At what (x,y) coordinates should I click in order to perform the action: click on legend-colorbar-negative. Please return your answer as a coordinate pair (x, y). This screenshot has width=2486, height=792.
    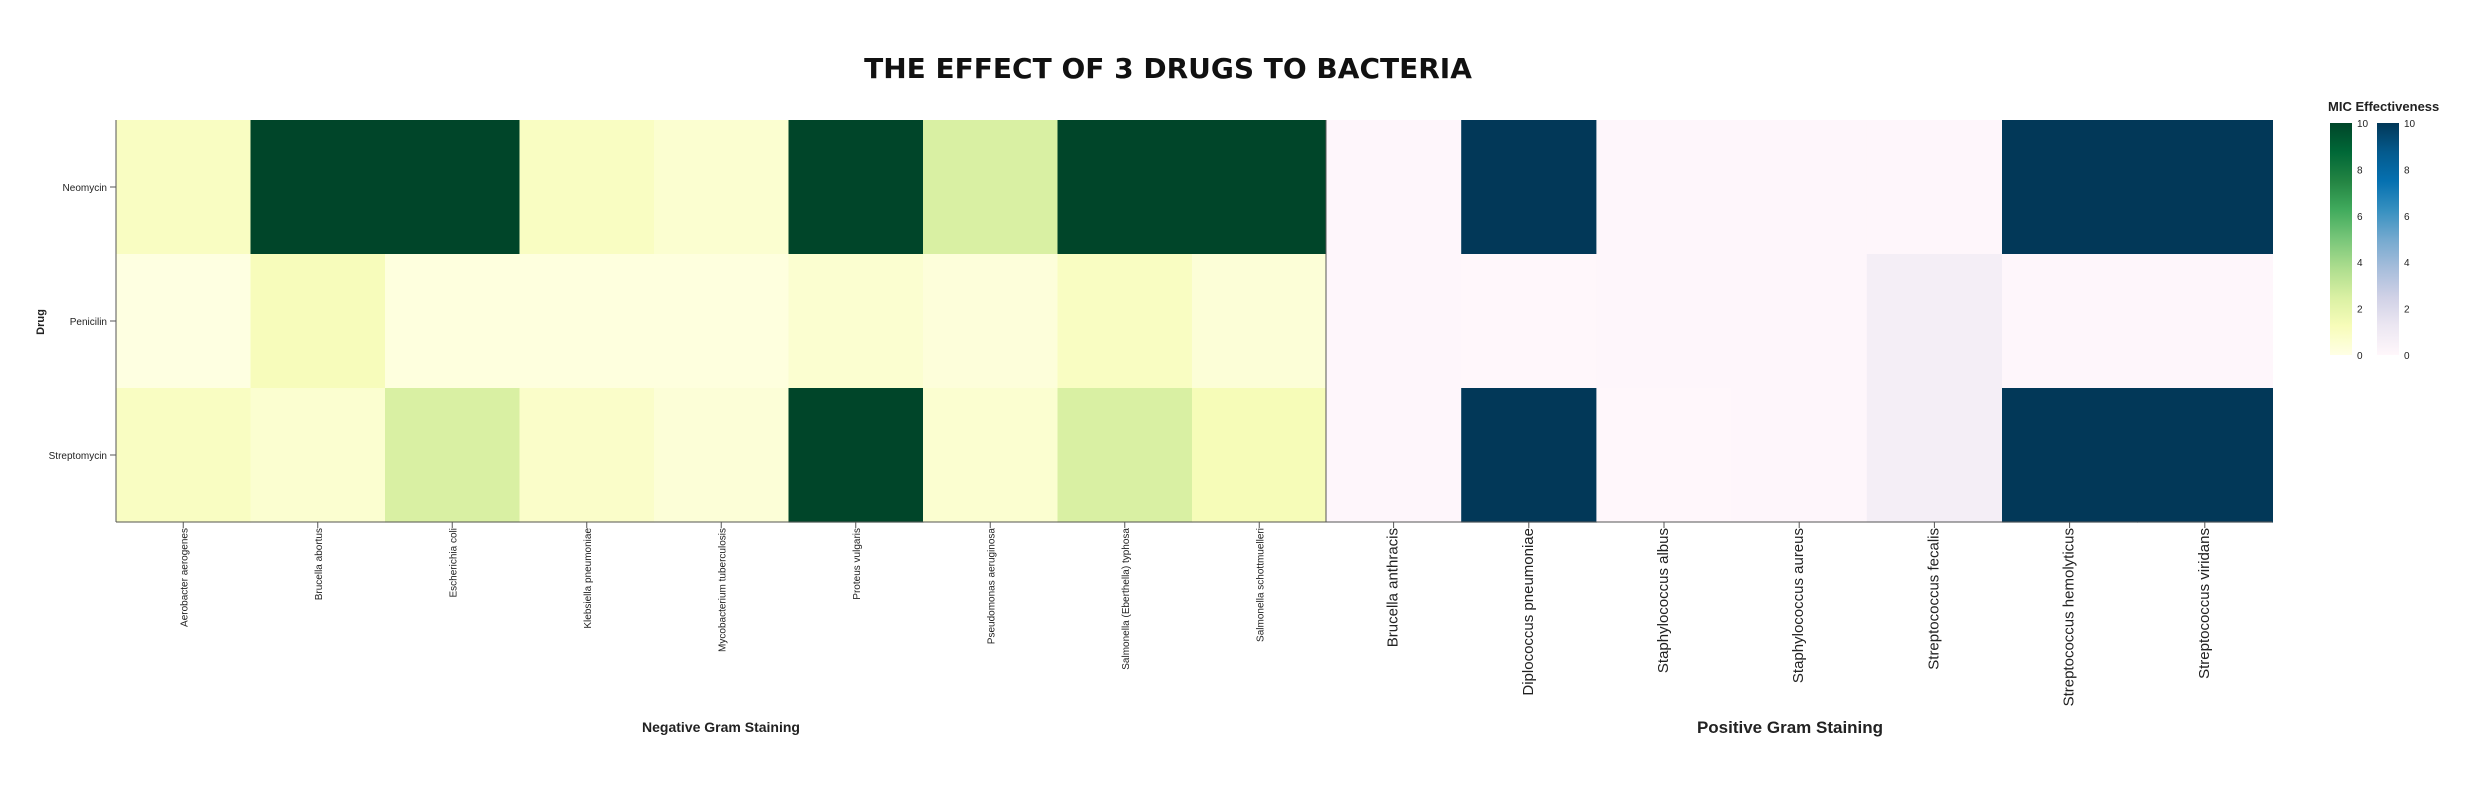
    Looking at the image, I should click on (2341, 239).